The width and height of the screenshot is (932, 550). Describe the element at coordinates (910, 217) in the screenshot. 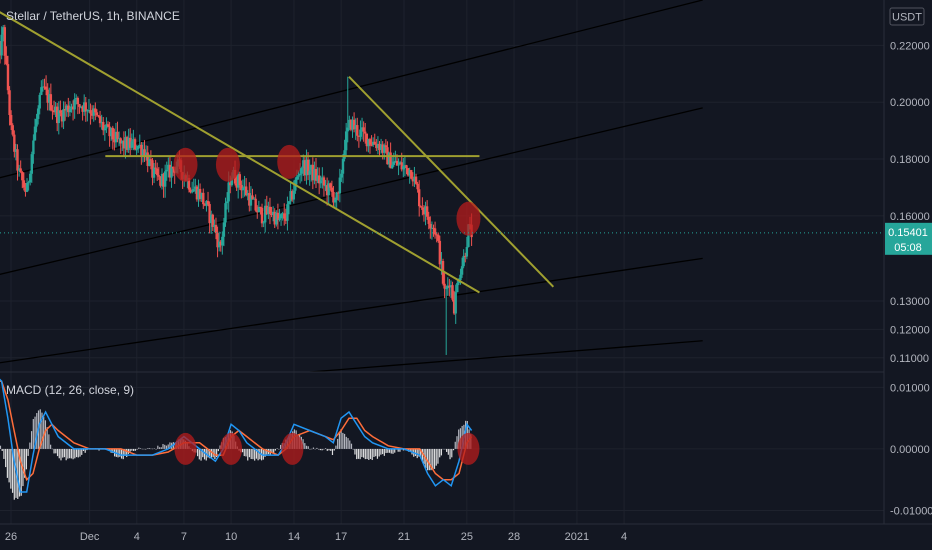

I see `price-tick-label: 0.16000` at that location.